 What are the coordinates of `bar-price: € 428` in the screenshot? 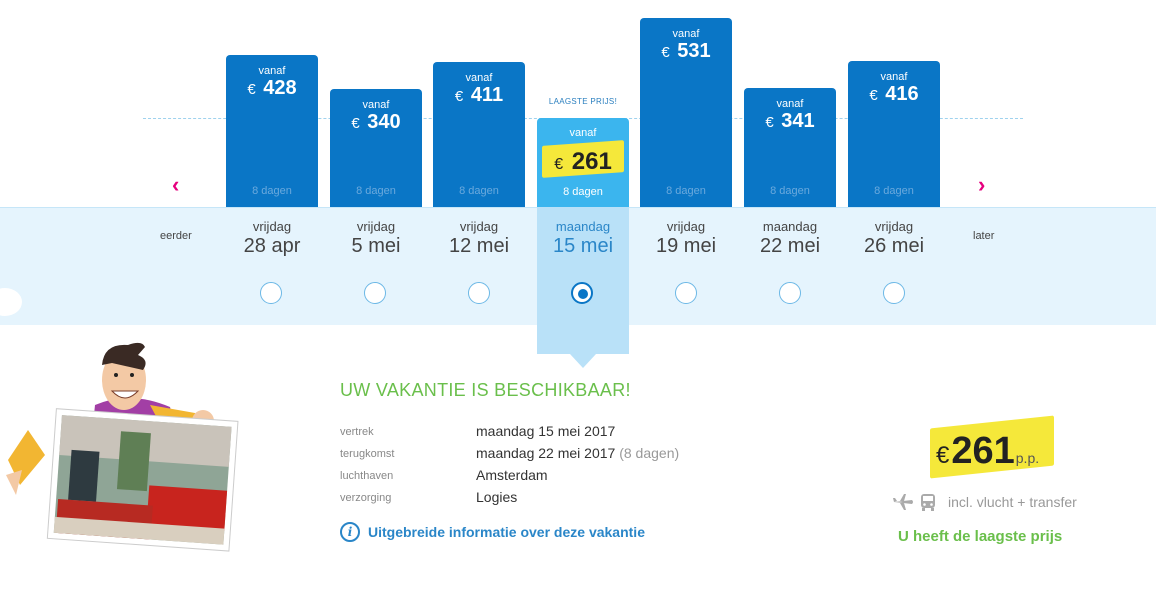 It's located at (272, 89).